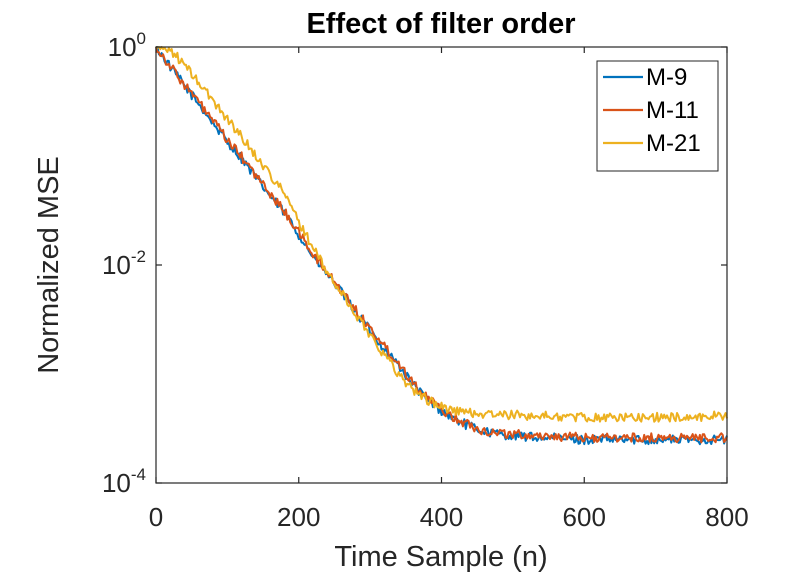 This screenshot has width=801, height=578. I want to click on x-tick-label: 200, so click(298, 517).